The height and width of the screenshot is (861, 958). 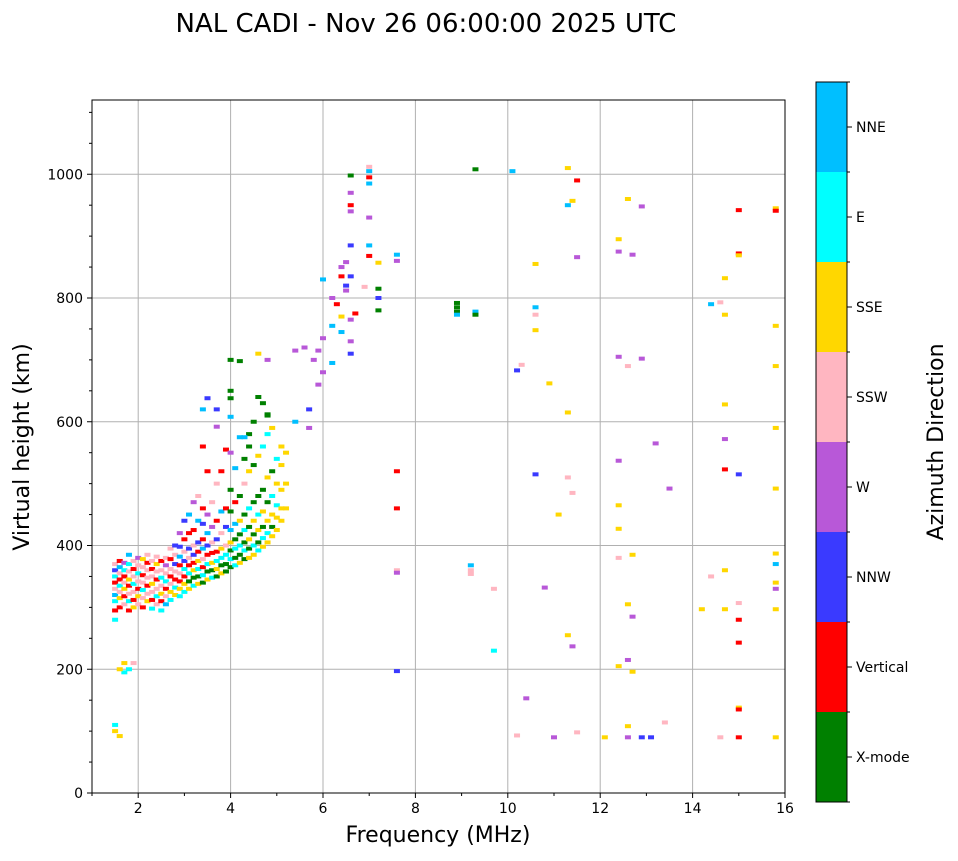 I want to click on chart-title: NAL CADI - Nov 26 06:00:00 2025 UTC, so click(x=426, y=24).